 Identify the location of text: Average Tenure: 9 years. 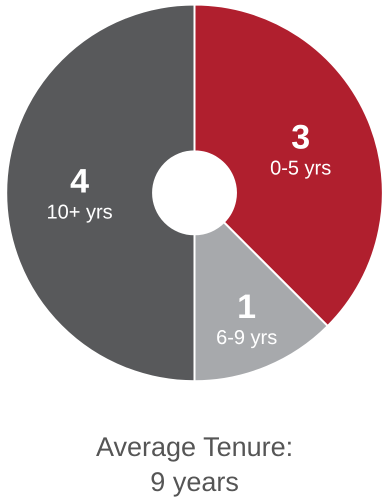
(195, 465).